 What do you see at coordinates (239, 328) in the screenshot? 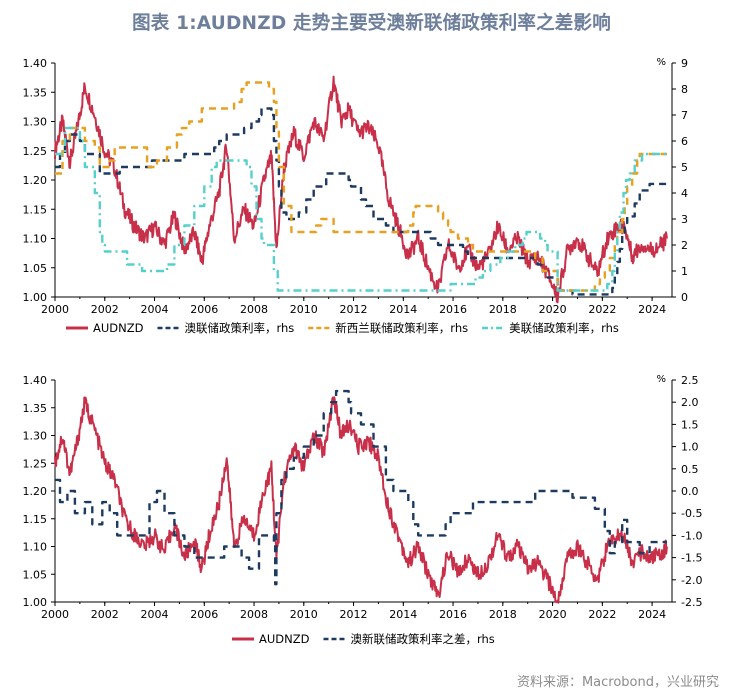
I see `legend-label-1: 澳联储政策利率，rhs` at bounding box center [239, 328].